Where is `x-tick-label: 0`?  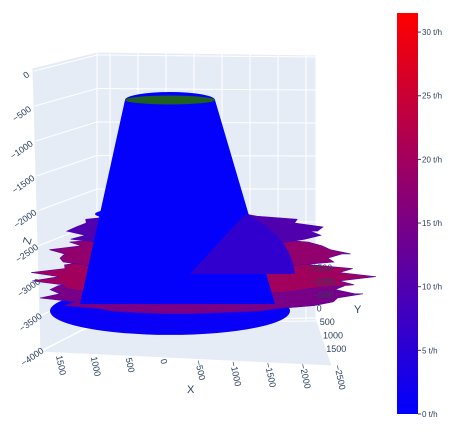
x-tick-label: 0 is located at coordinates (163, 361).